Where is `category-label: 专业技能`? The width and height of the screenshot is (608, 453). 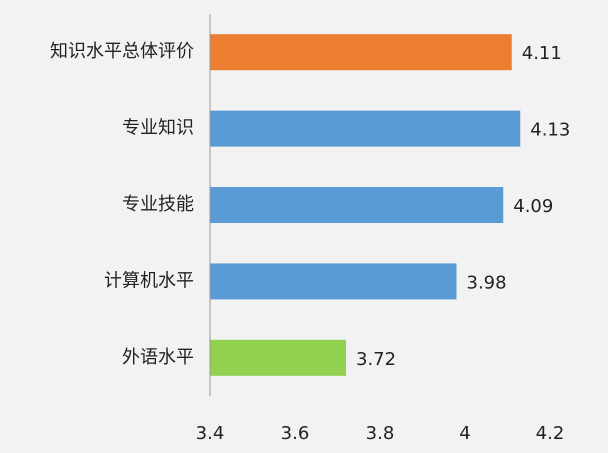
category-label: 专业技能 is located at coordinates (158, 204).